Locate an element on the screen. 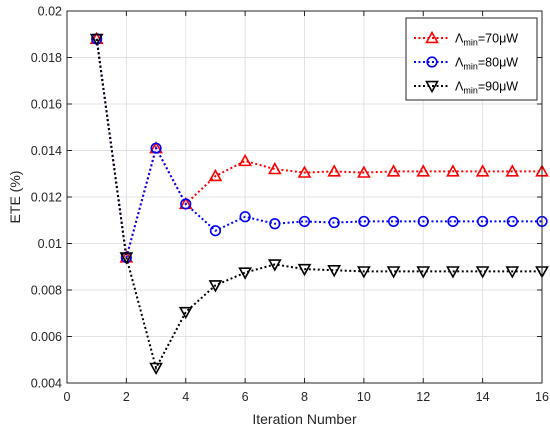  legend-entry: Λmin=90μW is located at coordinates (466, 88).